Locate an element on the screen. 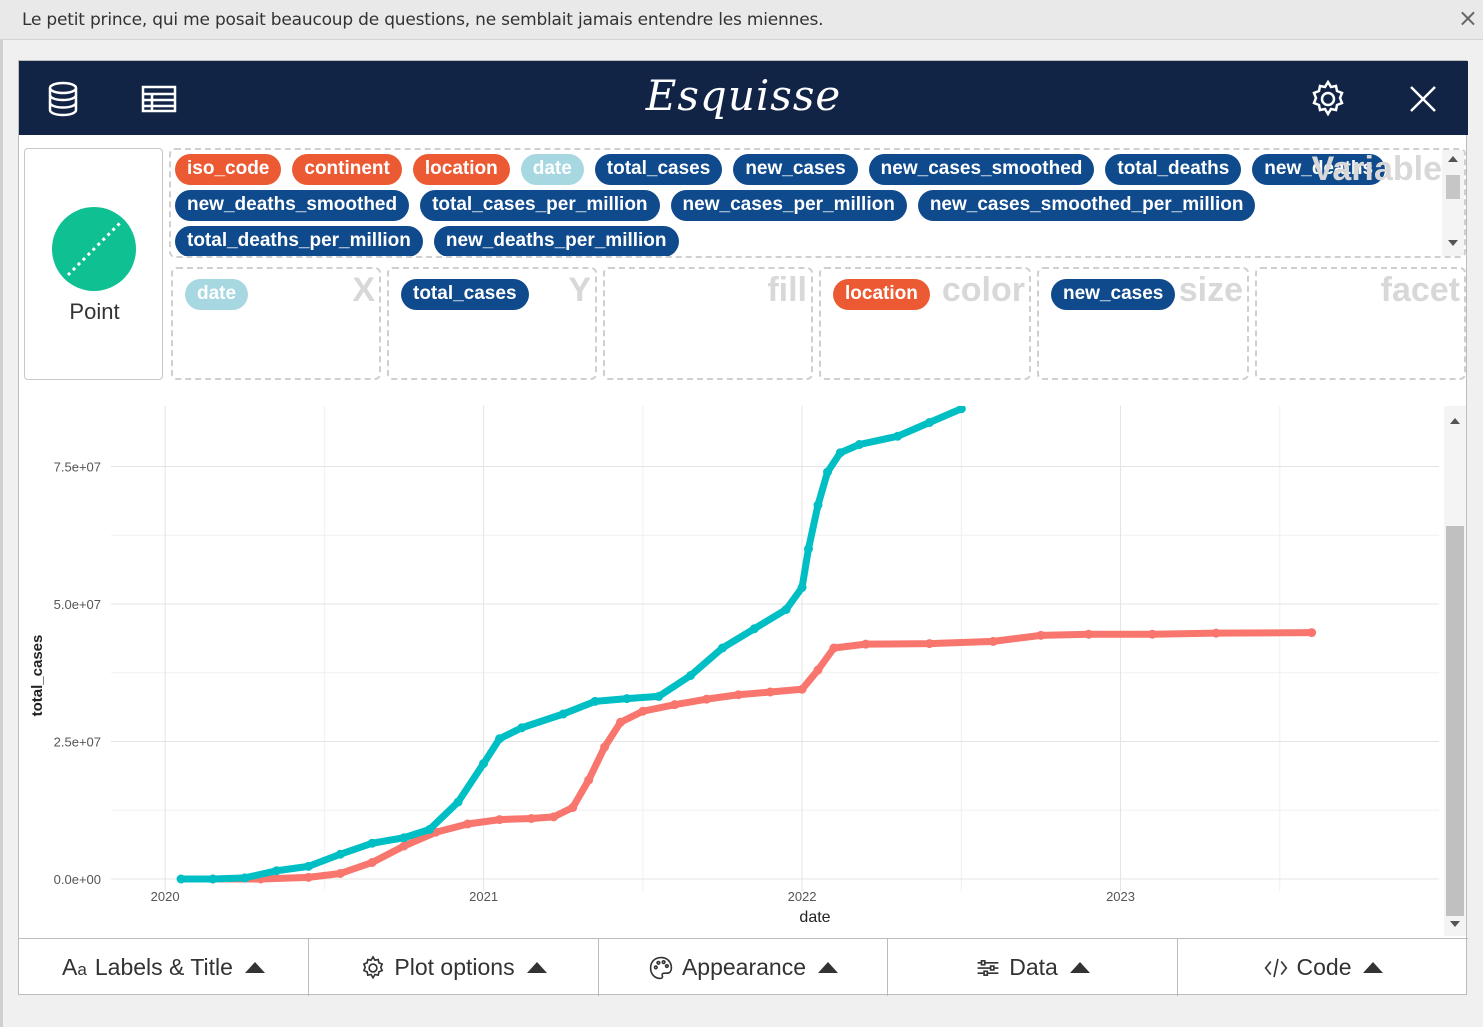 This screenshot has height=1027, width=1483. database-icon is located at coordinates (63, 99).